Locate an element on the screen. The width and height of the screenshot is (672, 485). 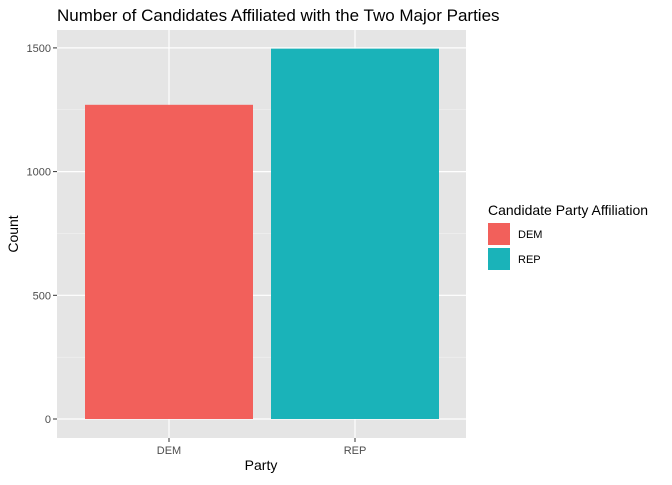
x-tick-label: REP is located at coordinates (355, 451).